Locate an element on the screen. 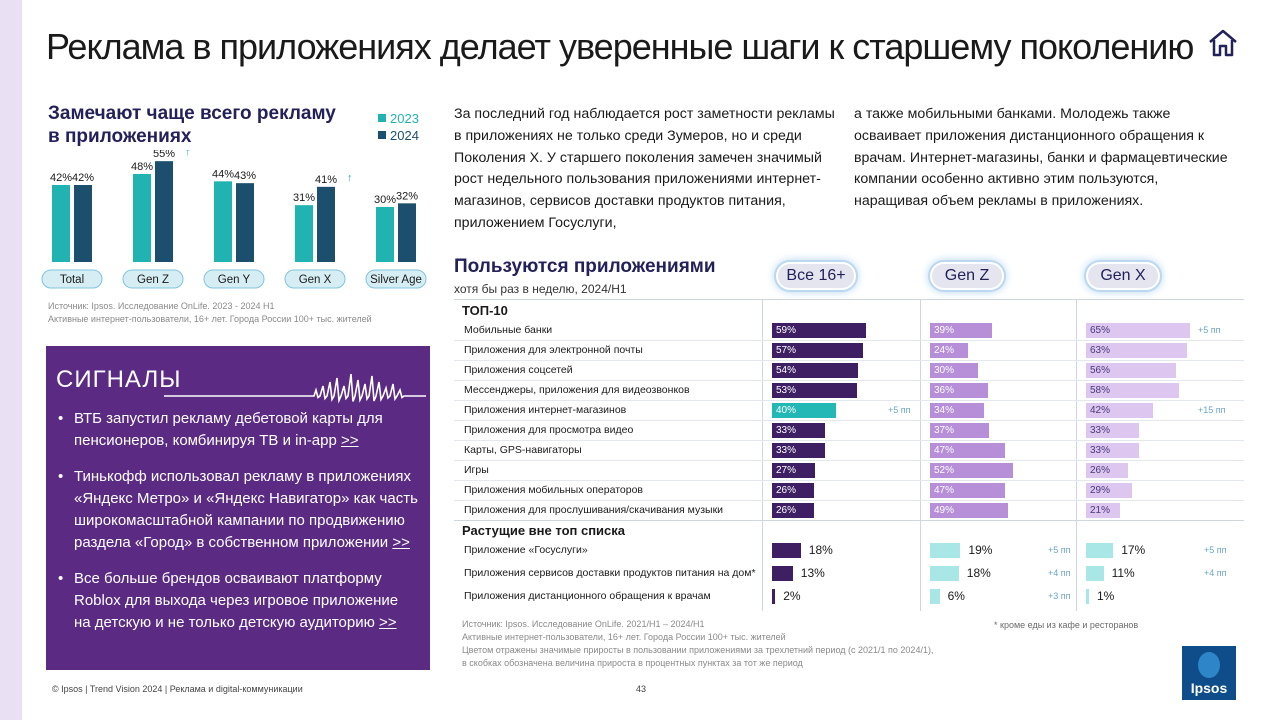  delta-label: +15 пп is located at coordinates (1212, 410).